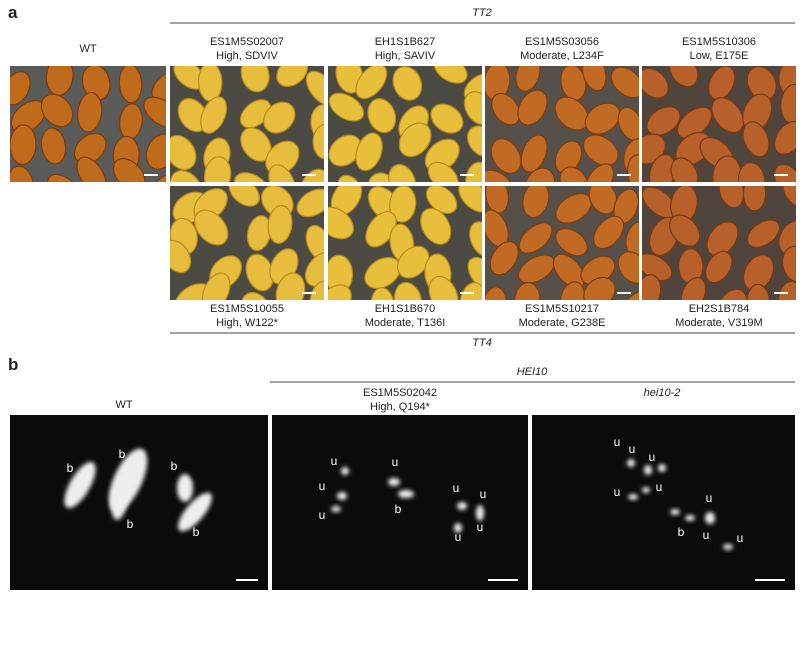 This screenshot has width=800, height=646. I want to click on panel-label: b, so click(13, 364).